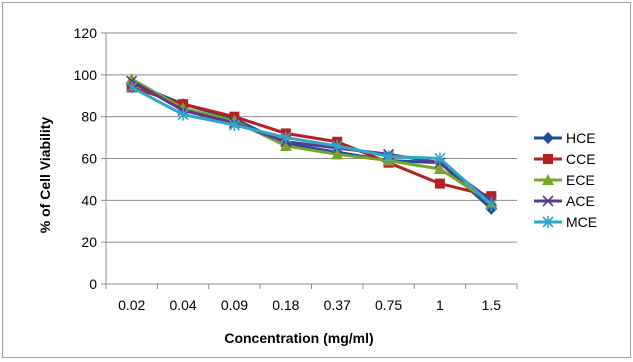 Image resolution: width=633 pixels, height=362 pixels. What do you see at coordinates (440, 305) in the screenshot?
I see `x-tick-label: 1` at bounding box center [440, 305].